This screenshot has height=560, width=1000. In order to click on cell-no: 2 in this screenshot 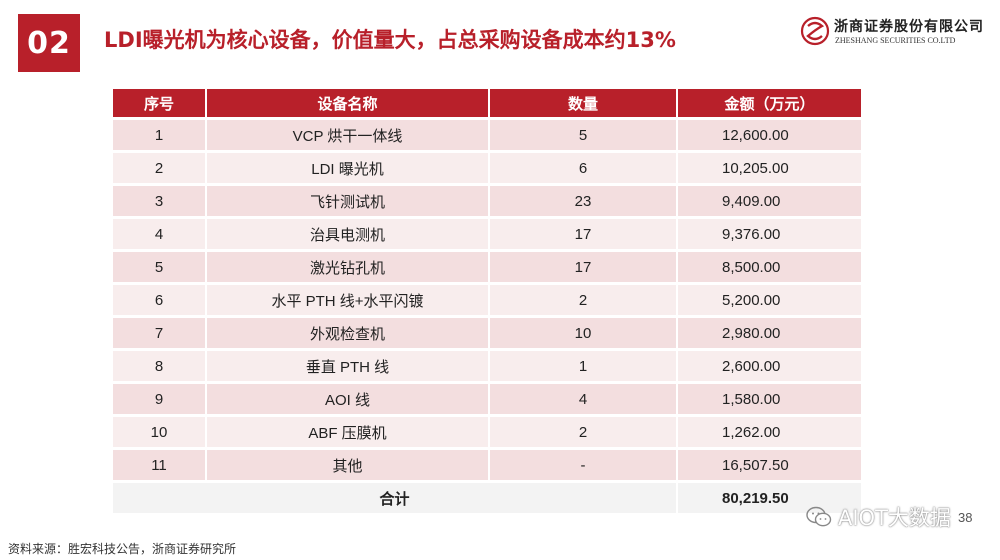, I will do `click(160, 168)`.